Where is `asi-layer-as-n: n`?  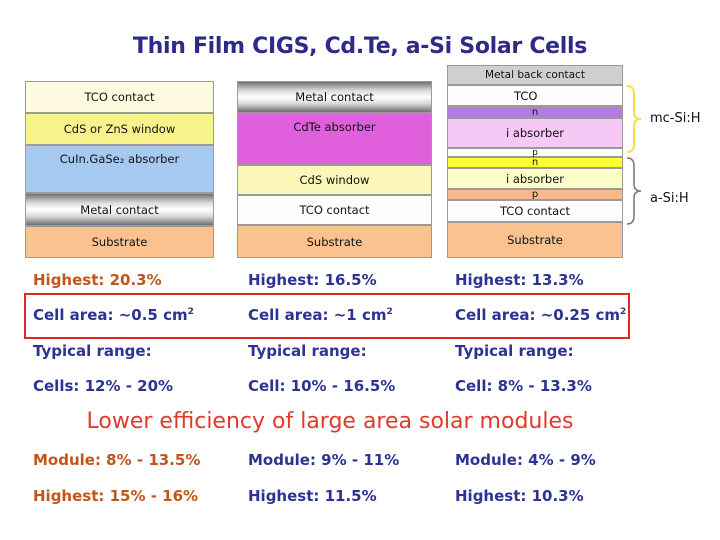
asi-layer-as-n: n is located at coordinates (535, 162).